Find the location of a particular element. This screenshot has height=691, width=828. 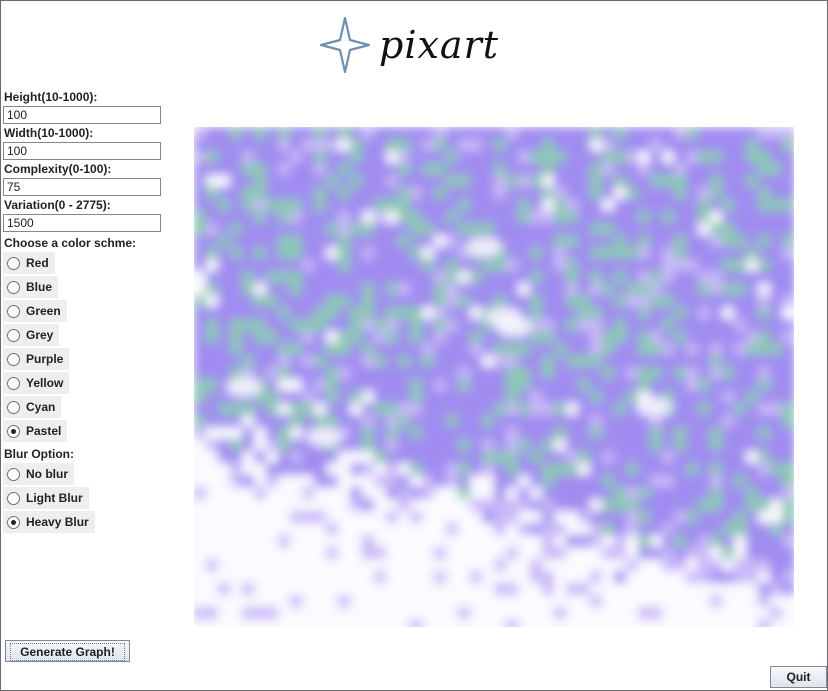

color-scheme-option-green: Green is located at coordinates (35, 311).